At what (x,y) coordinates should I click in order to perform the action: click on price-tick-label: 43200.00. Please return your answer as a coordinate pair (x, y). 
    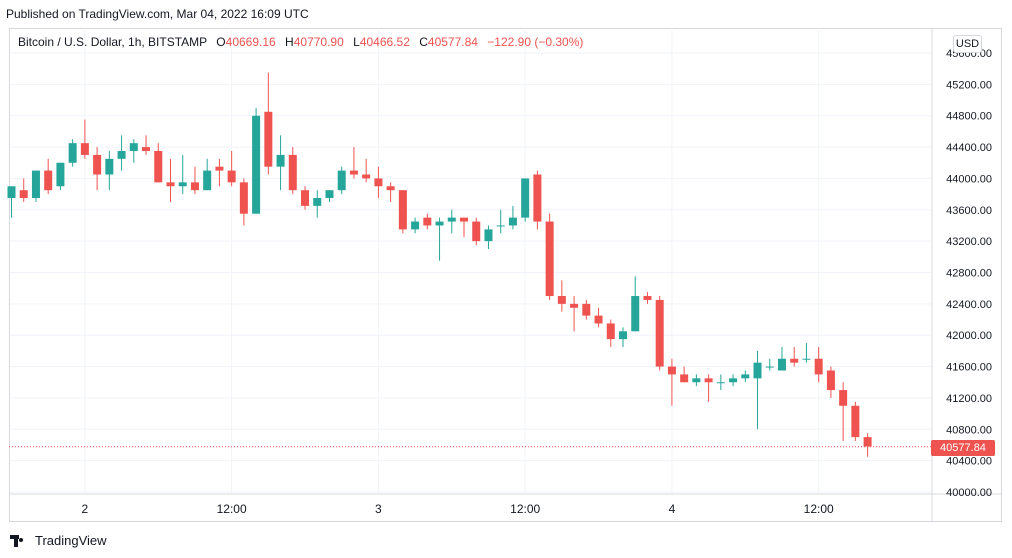
    Looking at the image, I should click on (969, 242).